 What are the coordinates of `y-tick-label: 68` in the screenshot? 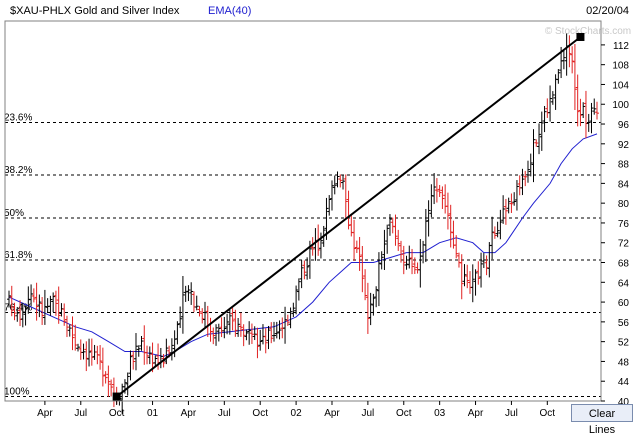 It's located at (624, 264).